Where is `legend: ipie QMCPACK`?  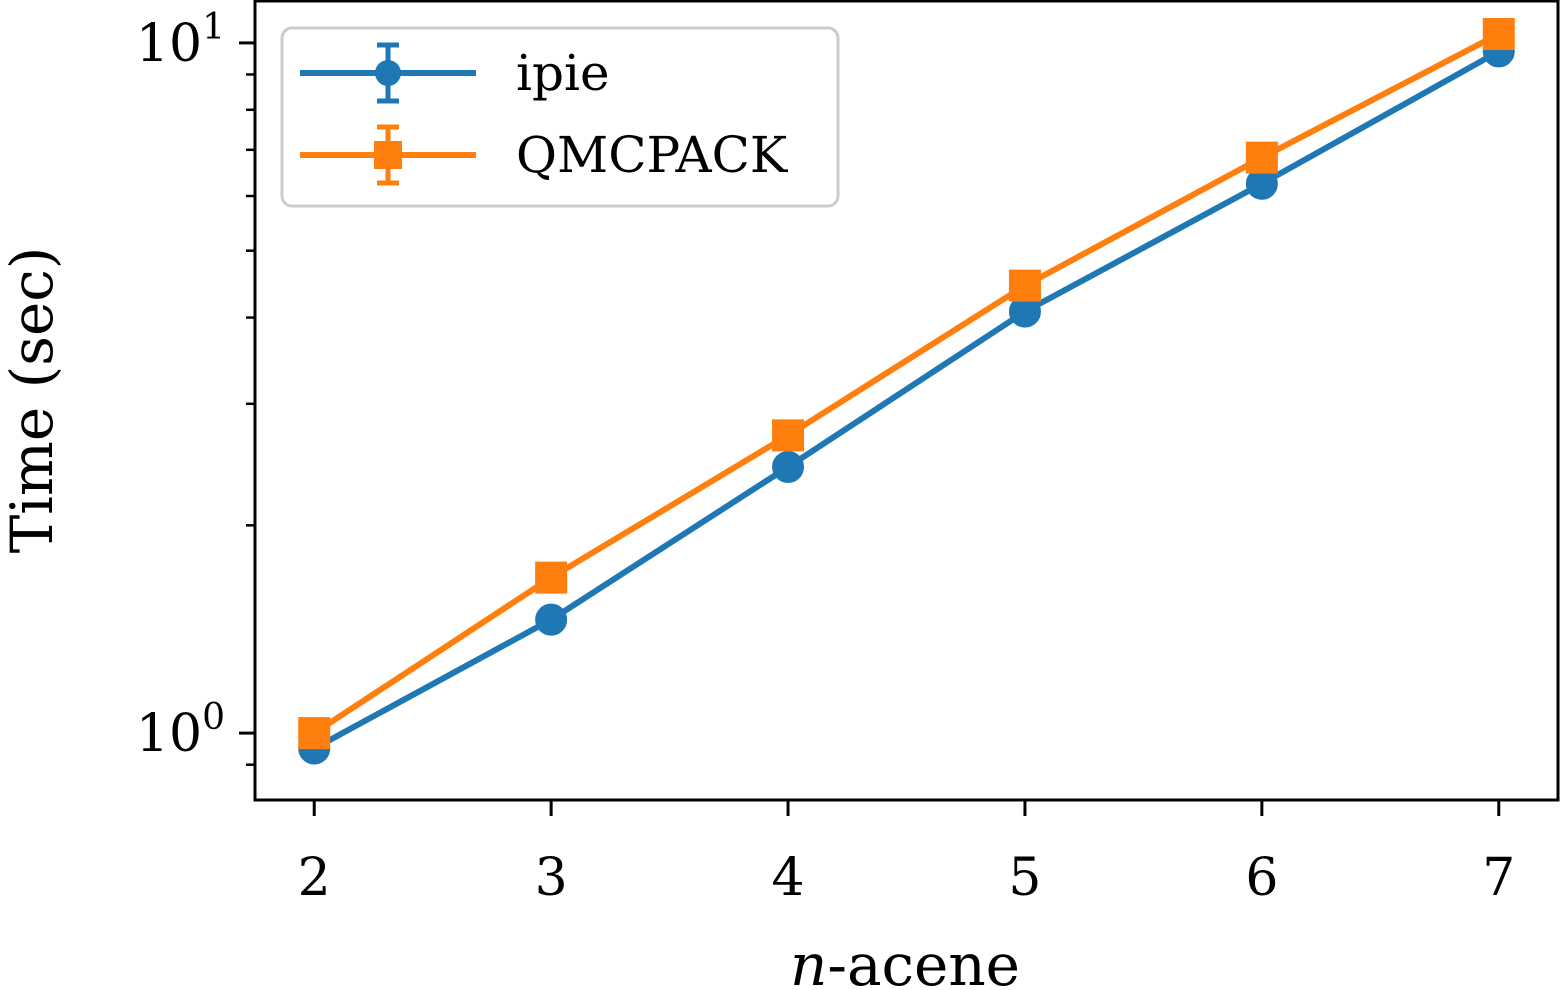 legend: ipie QMCPACK is located at coordinates (560, 117).